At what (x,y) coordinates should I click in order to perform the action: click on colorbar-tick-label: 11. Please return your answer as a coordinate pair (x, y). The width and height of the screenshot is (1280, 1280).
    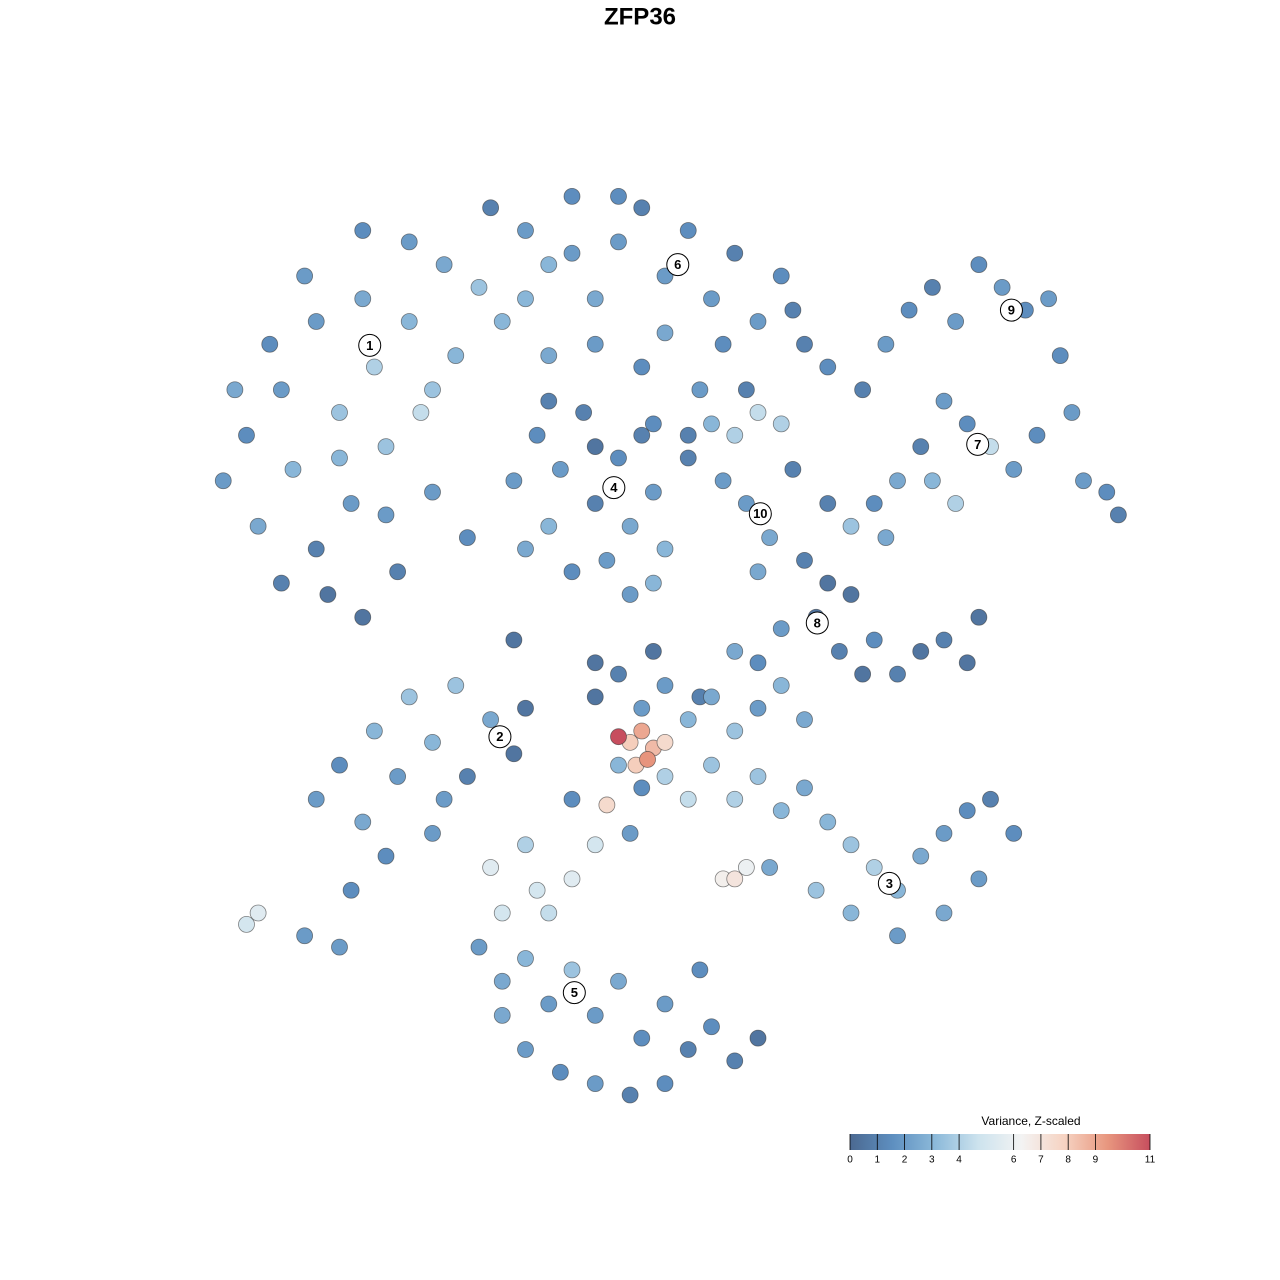
    Looking at the image, I should click on (1150, 1160).